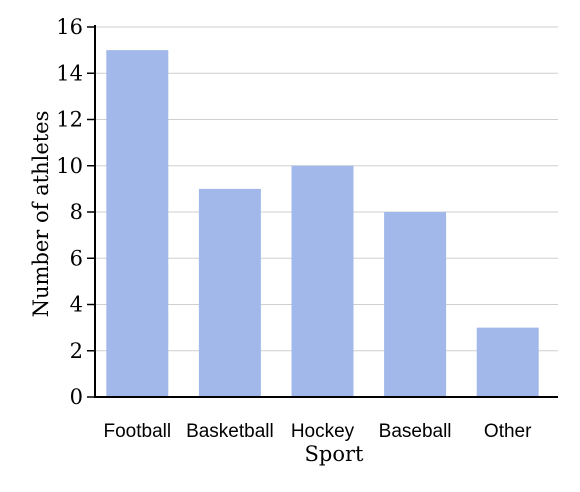 Image resolution: width=580 pixels, height=492 pixels. Describe the element at coordinates (69, 166) in the screenshot. I see `y-tick-label: 10` at that location.